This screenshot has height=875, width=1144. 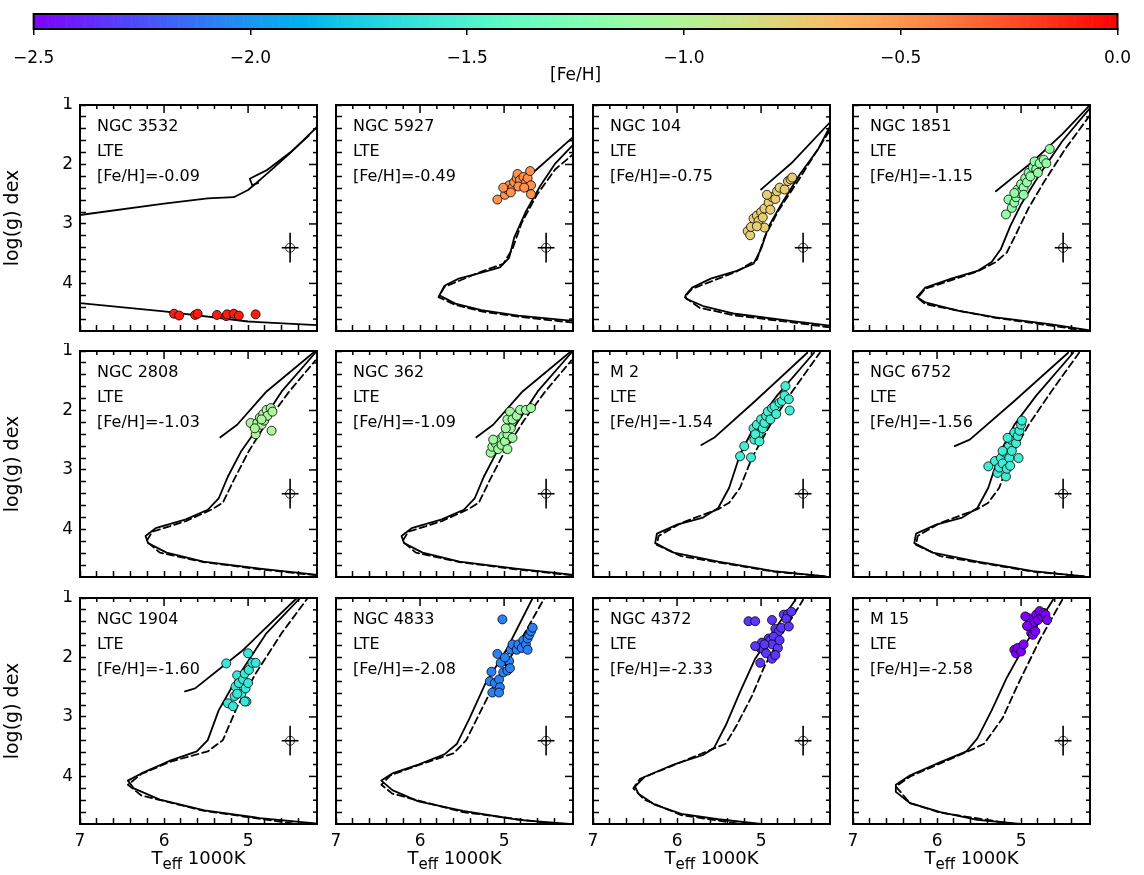 What do you see at coordinates (404, 176) in the screenshot?
I see `annotation: [Fe/H]=-0.49` at bounding box center [404, 176].